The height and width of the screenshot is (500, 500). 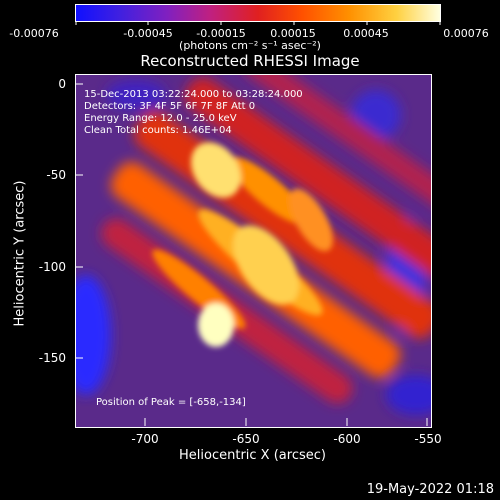 I want to click on colorbar, so click(x=258, y=13).